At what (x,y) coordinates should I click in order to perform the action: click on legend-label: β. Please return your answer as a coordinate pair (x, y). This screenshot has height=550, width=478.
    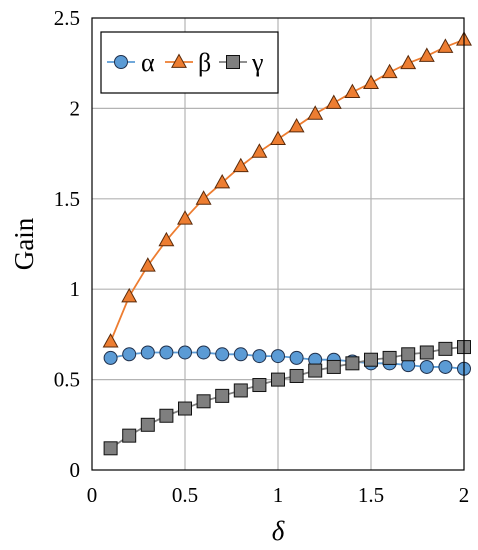
    Looking at the image, I should click on (204, 62).